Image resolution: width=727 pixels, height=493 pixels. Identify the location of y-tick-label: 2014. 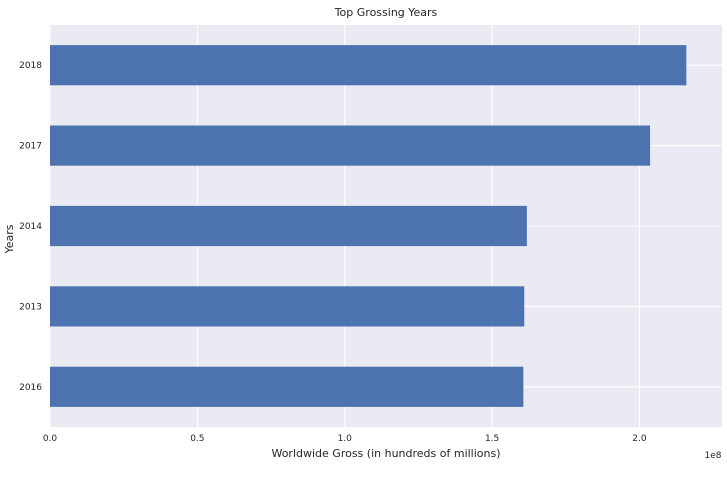
(30, 227).